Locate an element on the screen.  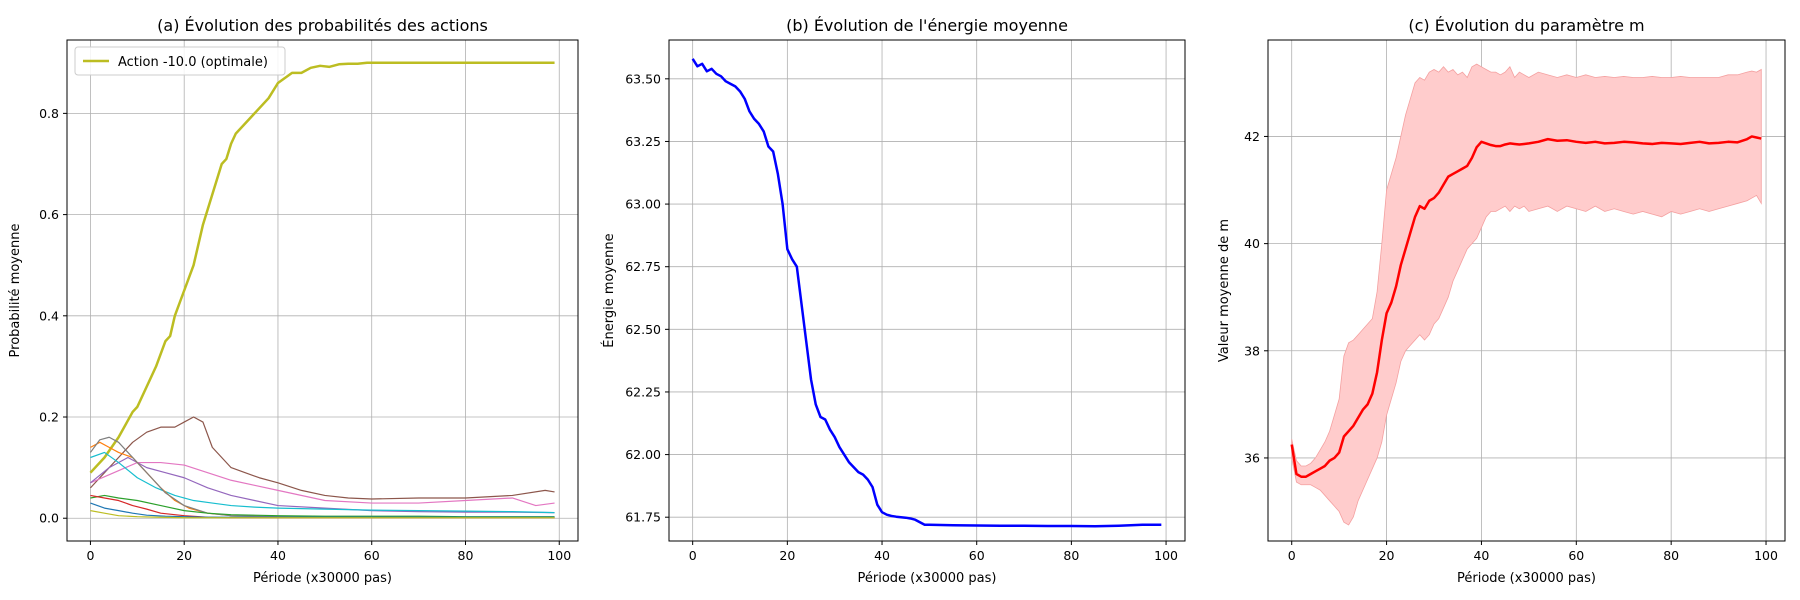
y-axis-label: Valeur moyenne de m is located at coordinates (1224, 290).